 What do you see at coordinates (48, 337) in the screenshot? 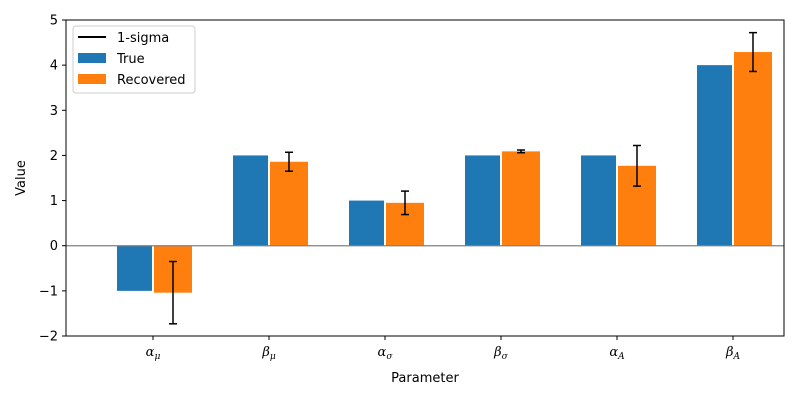
I see `y-tick-label: −2` at bounding box center [48, 337].